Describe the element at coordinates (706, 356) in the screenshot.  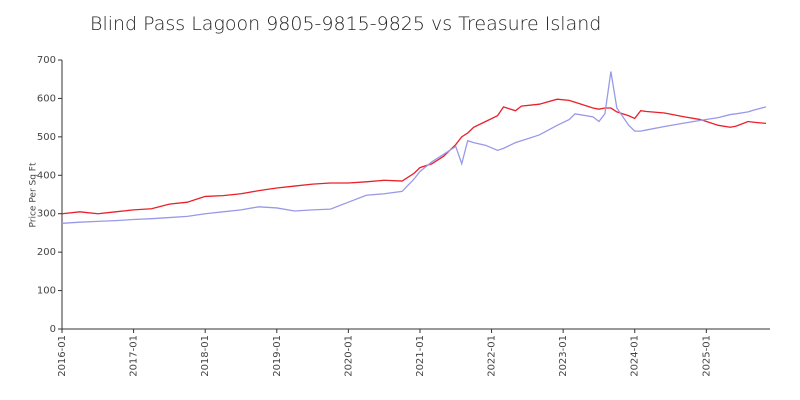
I see `x-tick-label: 2025-01` at that location.